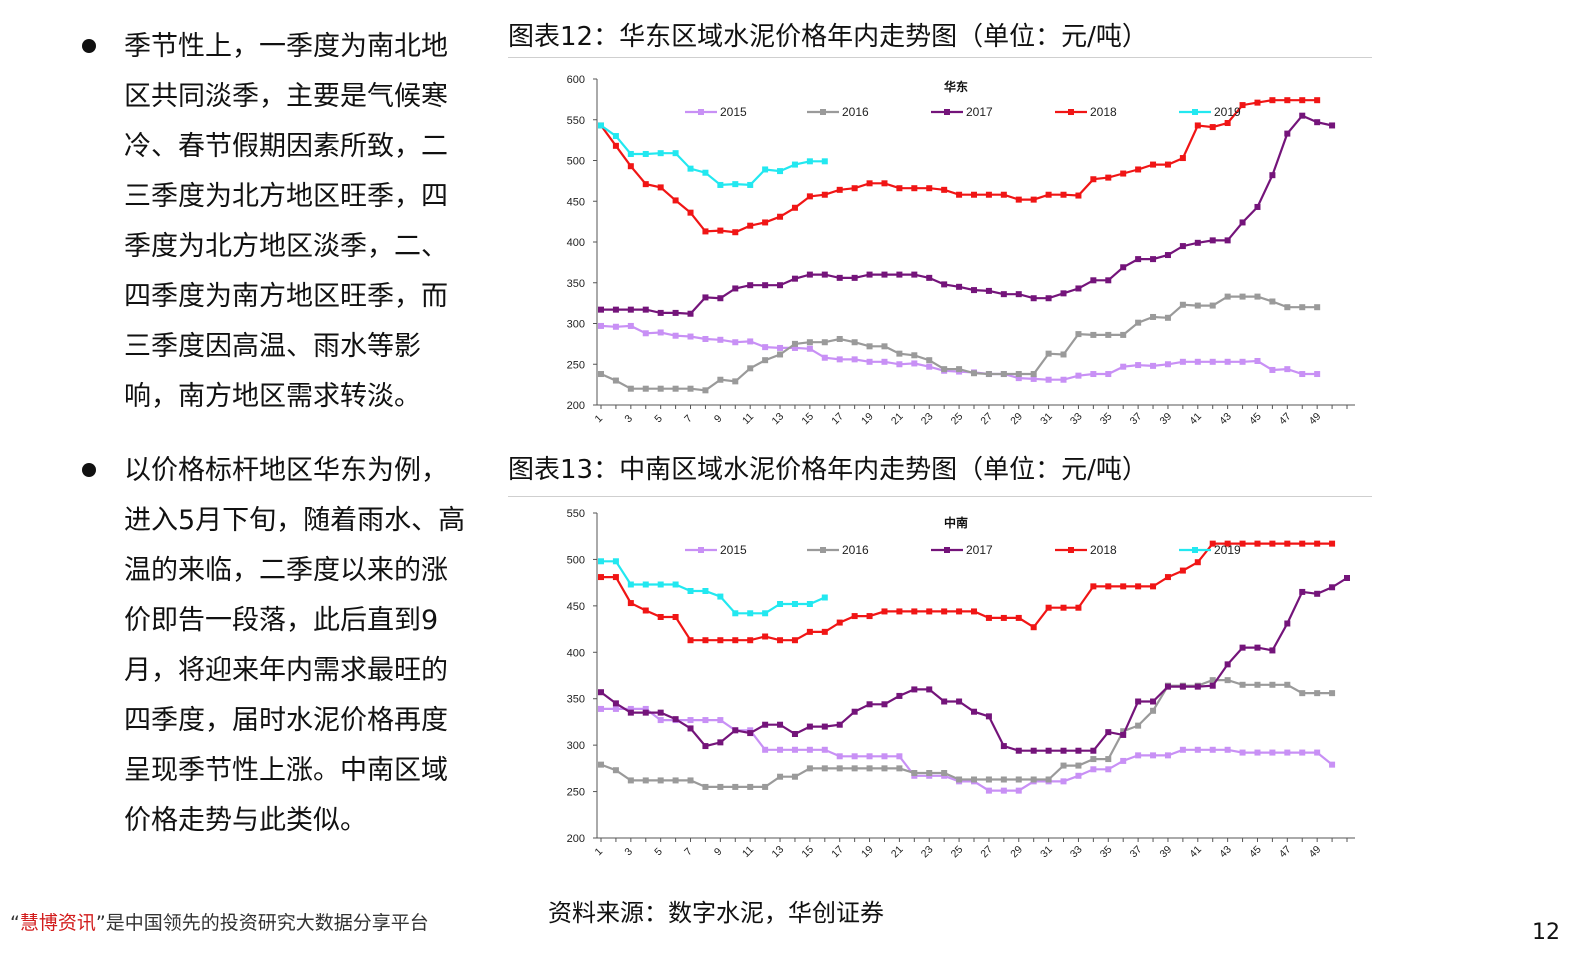 The width and height of the screenshot is (1584, 954). Describe the element at coordinates (940, 57) in the screenshot. I see `figure-12-divider` at that location.